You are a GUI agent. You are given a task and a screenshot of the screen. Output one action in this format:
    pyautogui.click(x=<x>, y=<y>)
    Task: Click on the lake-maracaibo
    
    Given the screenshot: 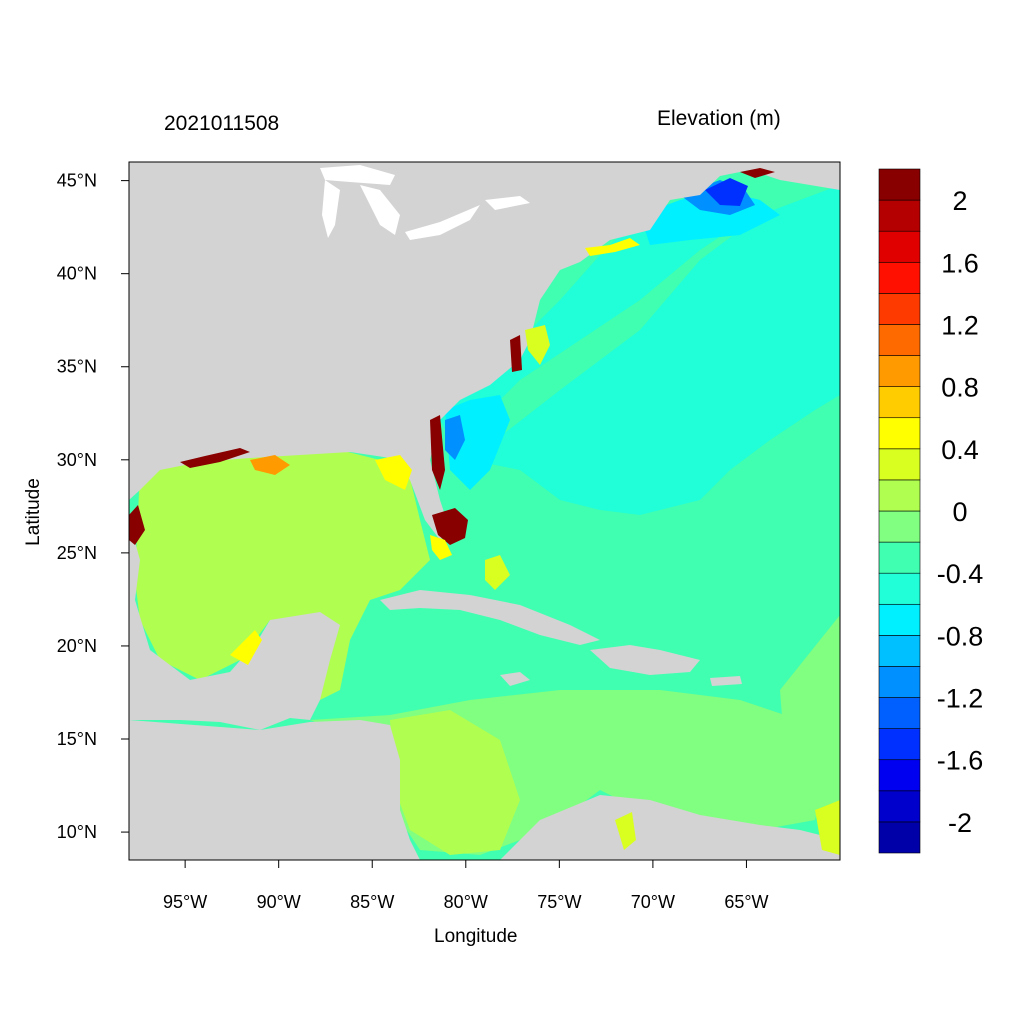 What is the action you would take?
    pyautogui.click(x=625, y=831)
    